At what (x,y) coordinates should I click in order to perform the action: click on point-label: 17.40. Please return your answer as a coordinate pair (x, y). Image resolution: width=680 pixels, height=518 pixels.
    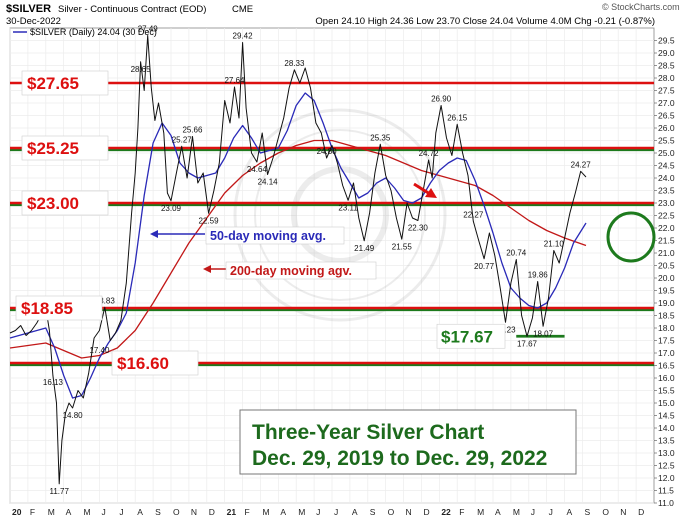
    Looking at the image, I should click on (99, 350).